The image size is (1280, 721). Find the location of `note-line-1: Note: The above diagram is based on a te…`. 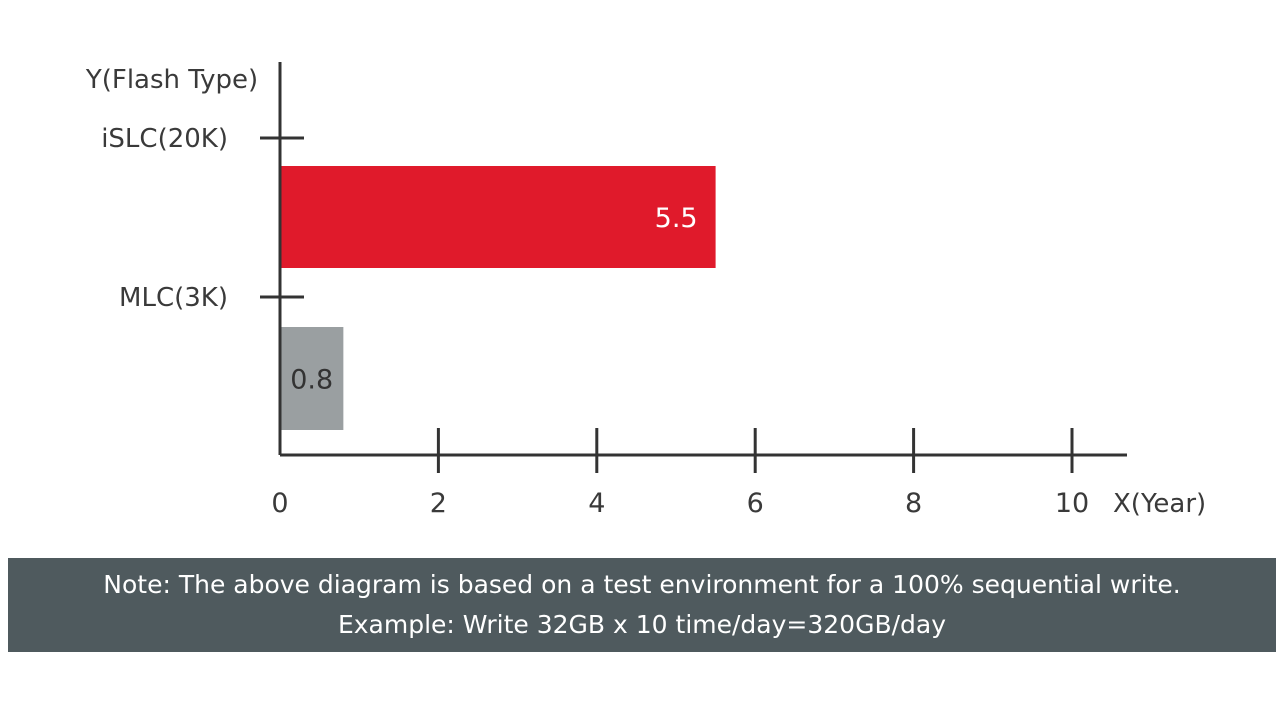

note-line-1: Note: The above diagram is based on a te… is located at coordinates (642, 584).